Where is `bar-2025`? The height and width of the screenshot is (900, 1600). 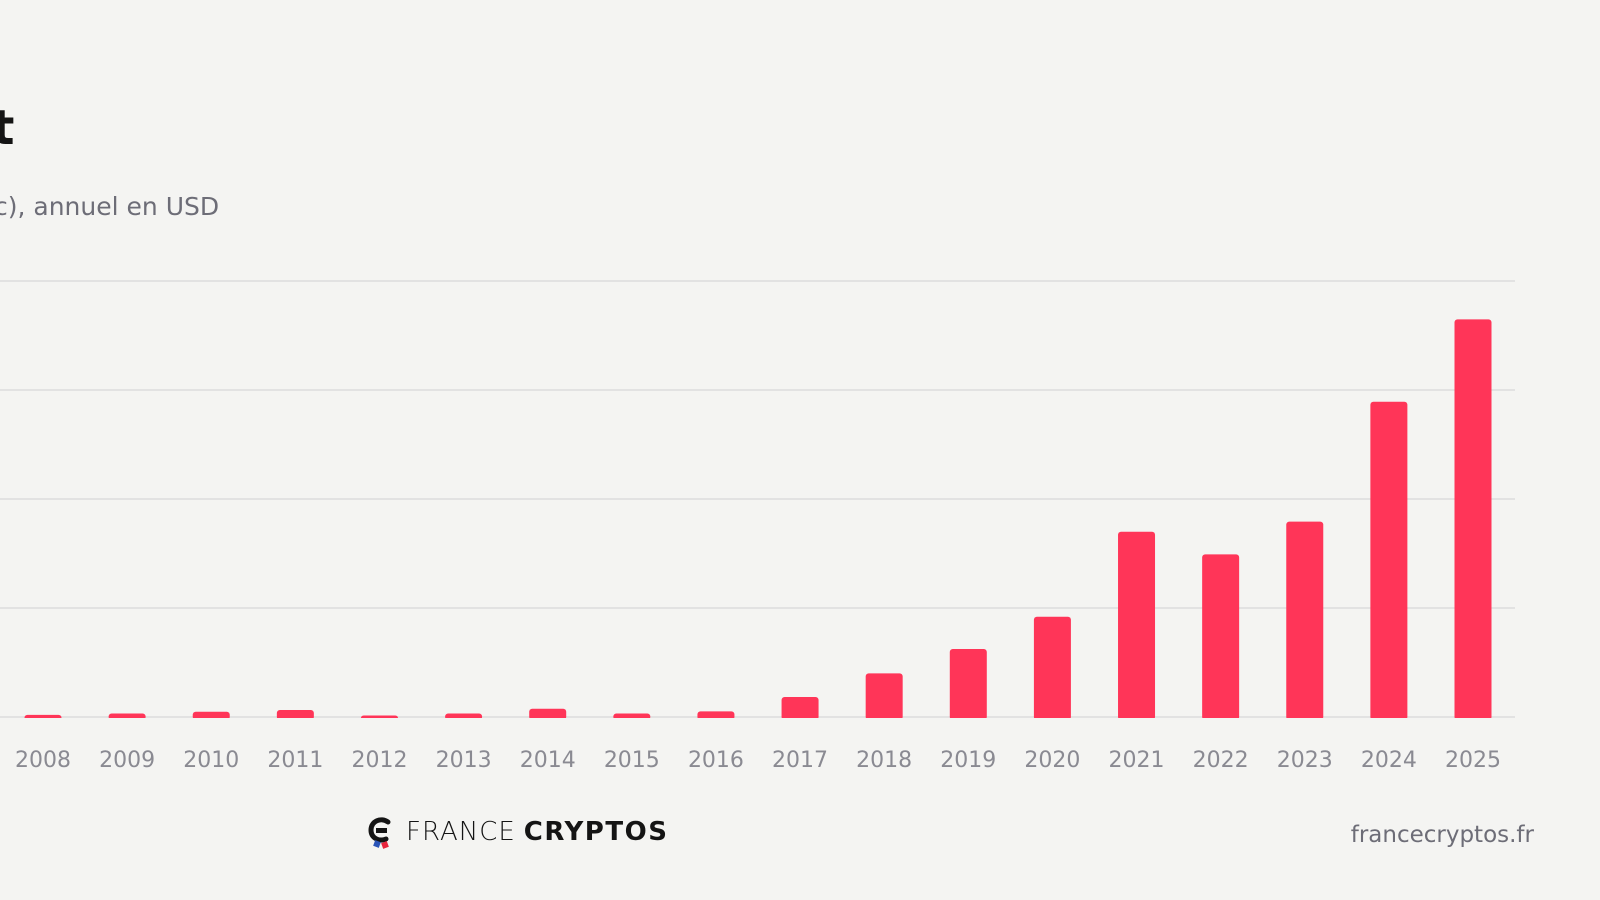
bar-2025 is located at coordinates (1473, 519).